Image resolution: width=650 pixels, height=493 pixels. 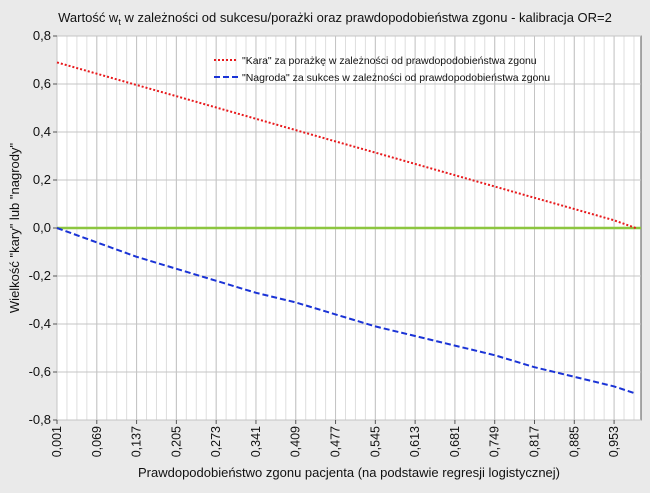 I want to click on x-tick-label-1: 0,069, so click(x=97, y=441).